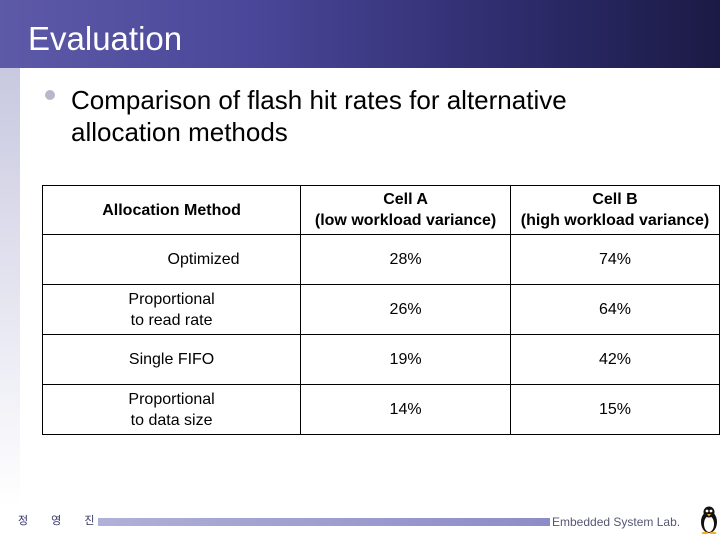 Image resolution: width=720 pixels, height=540 pixels. Describe the element at coordinates (615, 210) in the screenshot. I see `header-cell-b: Cell B (high workload variance)` at that location.